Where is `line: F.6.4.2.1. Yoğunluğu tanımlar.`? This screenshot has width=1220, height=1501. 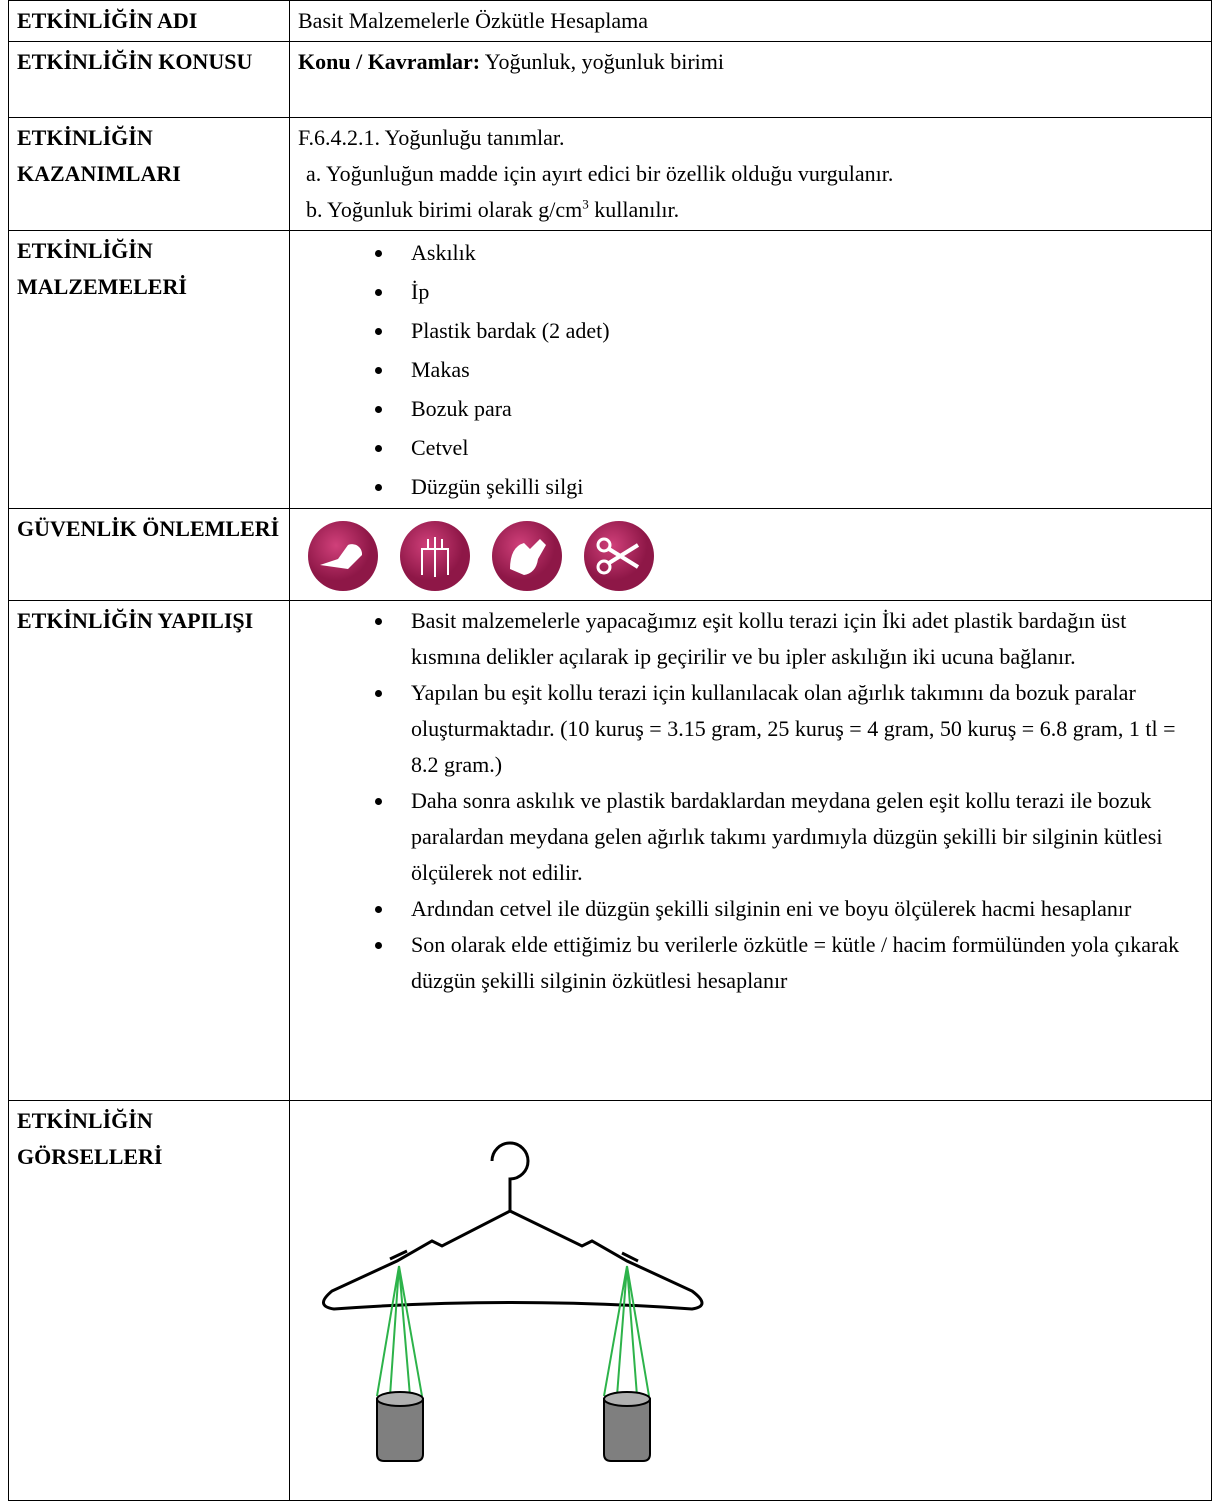
line: F.6.4.2.1. Yoğunluğu tanımlar. is located at coordinates (431, 137).